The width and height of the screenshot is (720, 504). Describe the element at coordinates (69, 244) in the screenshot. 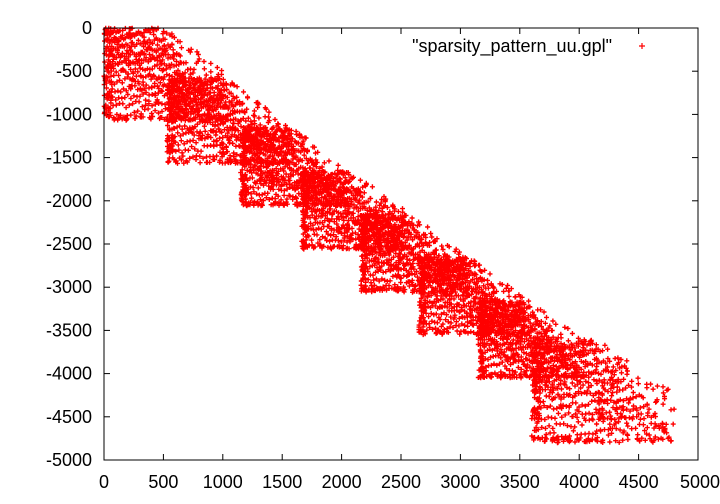

I see `y-tick-label: -2500` at that location.